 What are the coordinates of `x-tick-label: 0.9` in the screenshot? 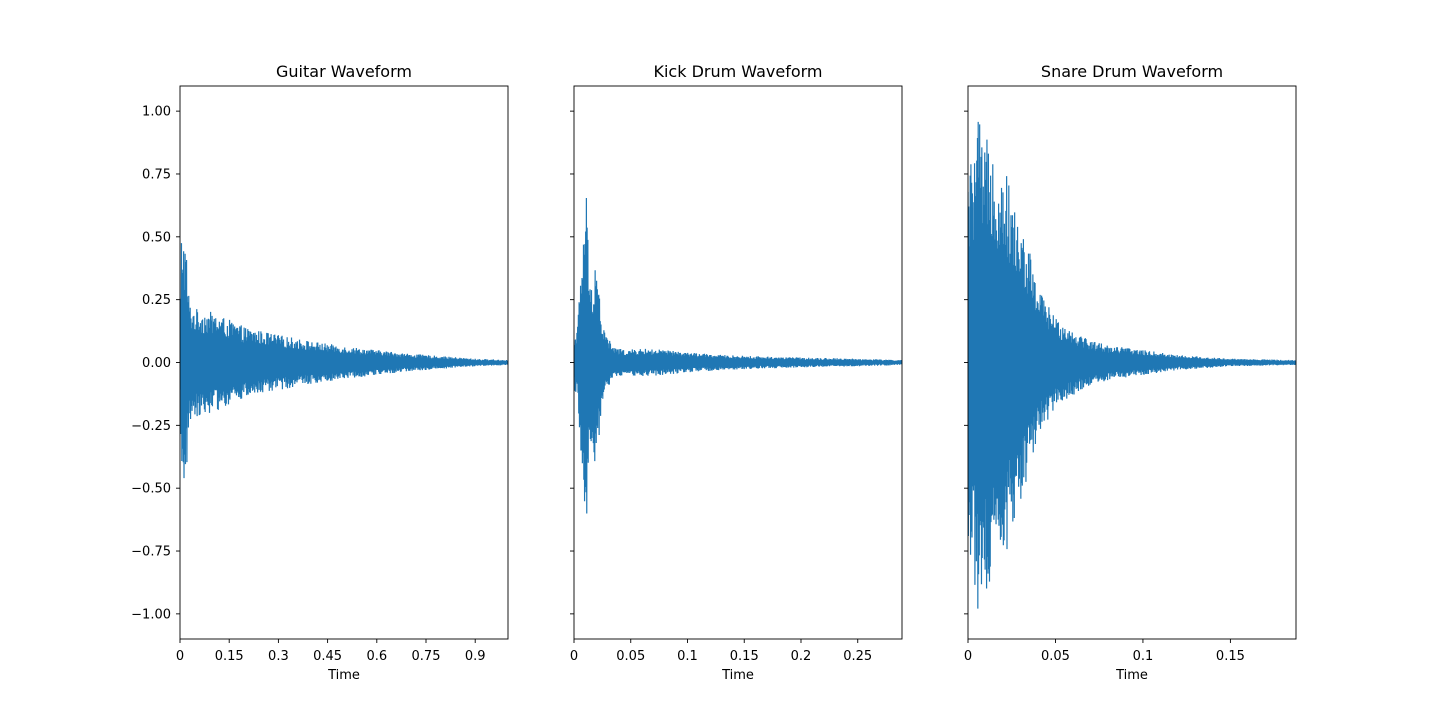 It's located at (475, 656).